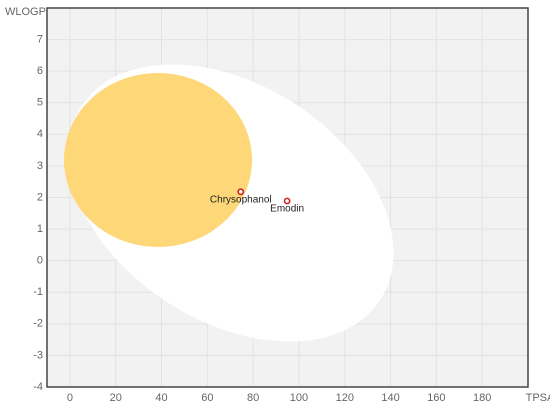  I want to click on y-tick-label: 0, so click(40, 261).